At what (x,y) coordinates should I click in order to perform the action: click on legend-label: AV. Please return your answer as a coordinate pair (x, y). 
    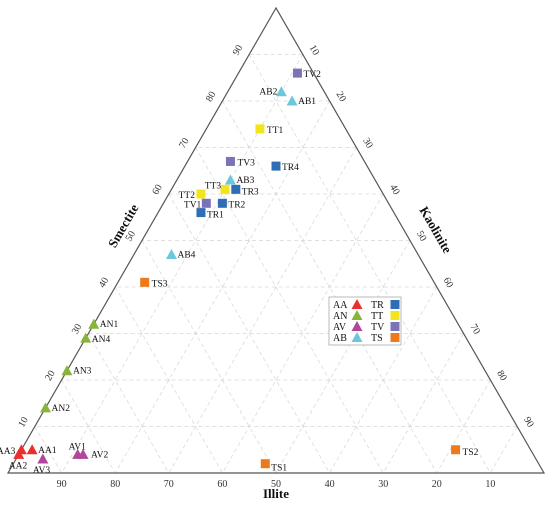
    Looking at the image, I should click on (340, 327).